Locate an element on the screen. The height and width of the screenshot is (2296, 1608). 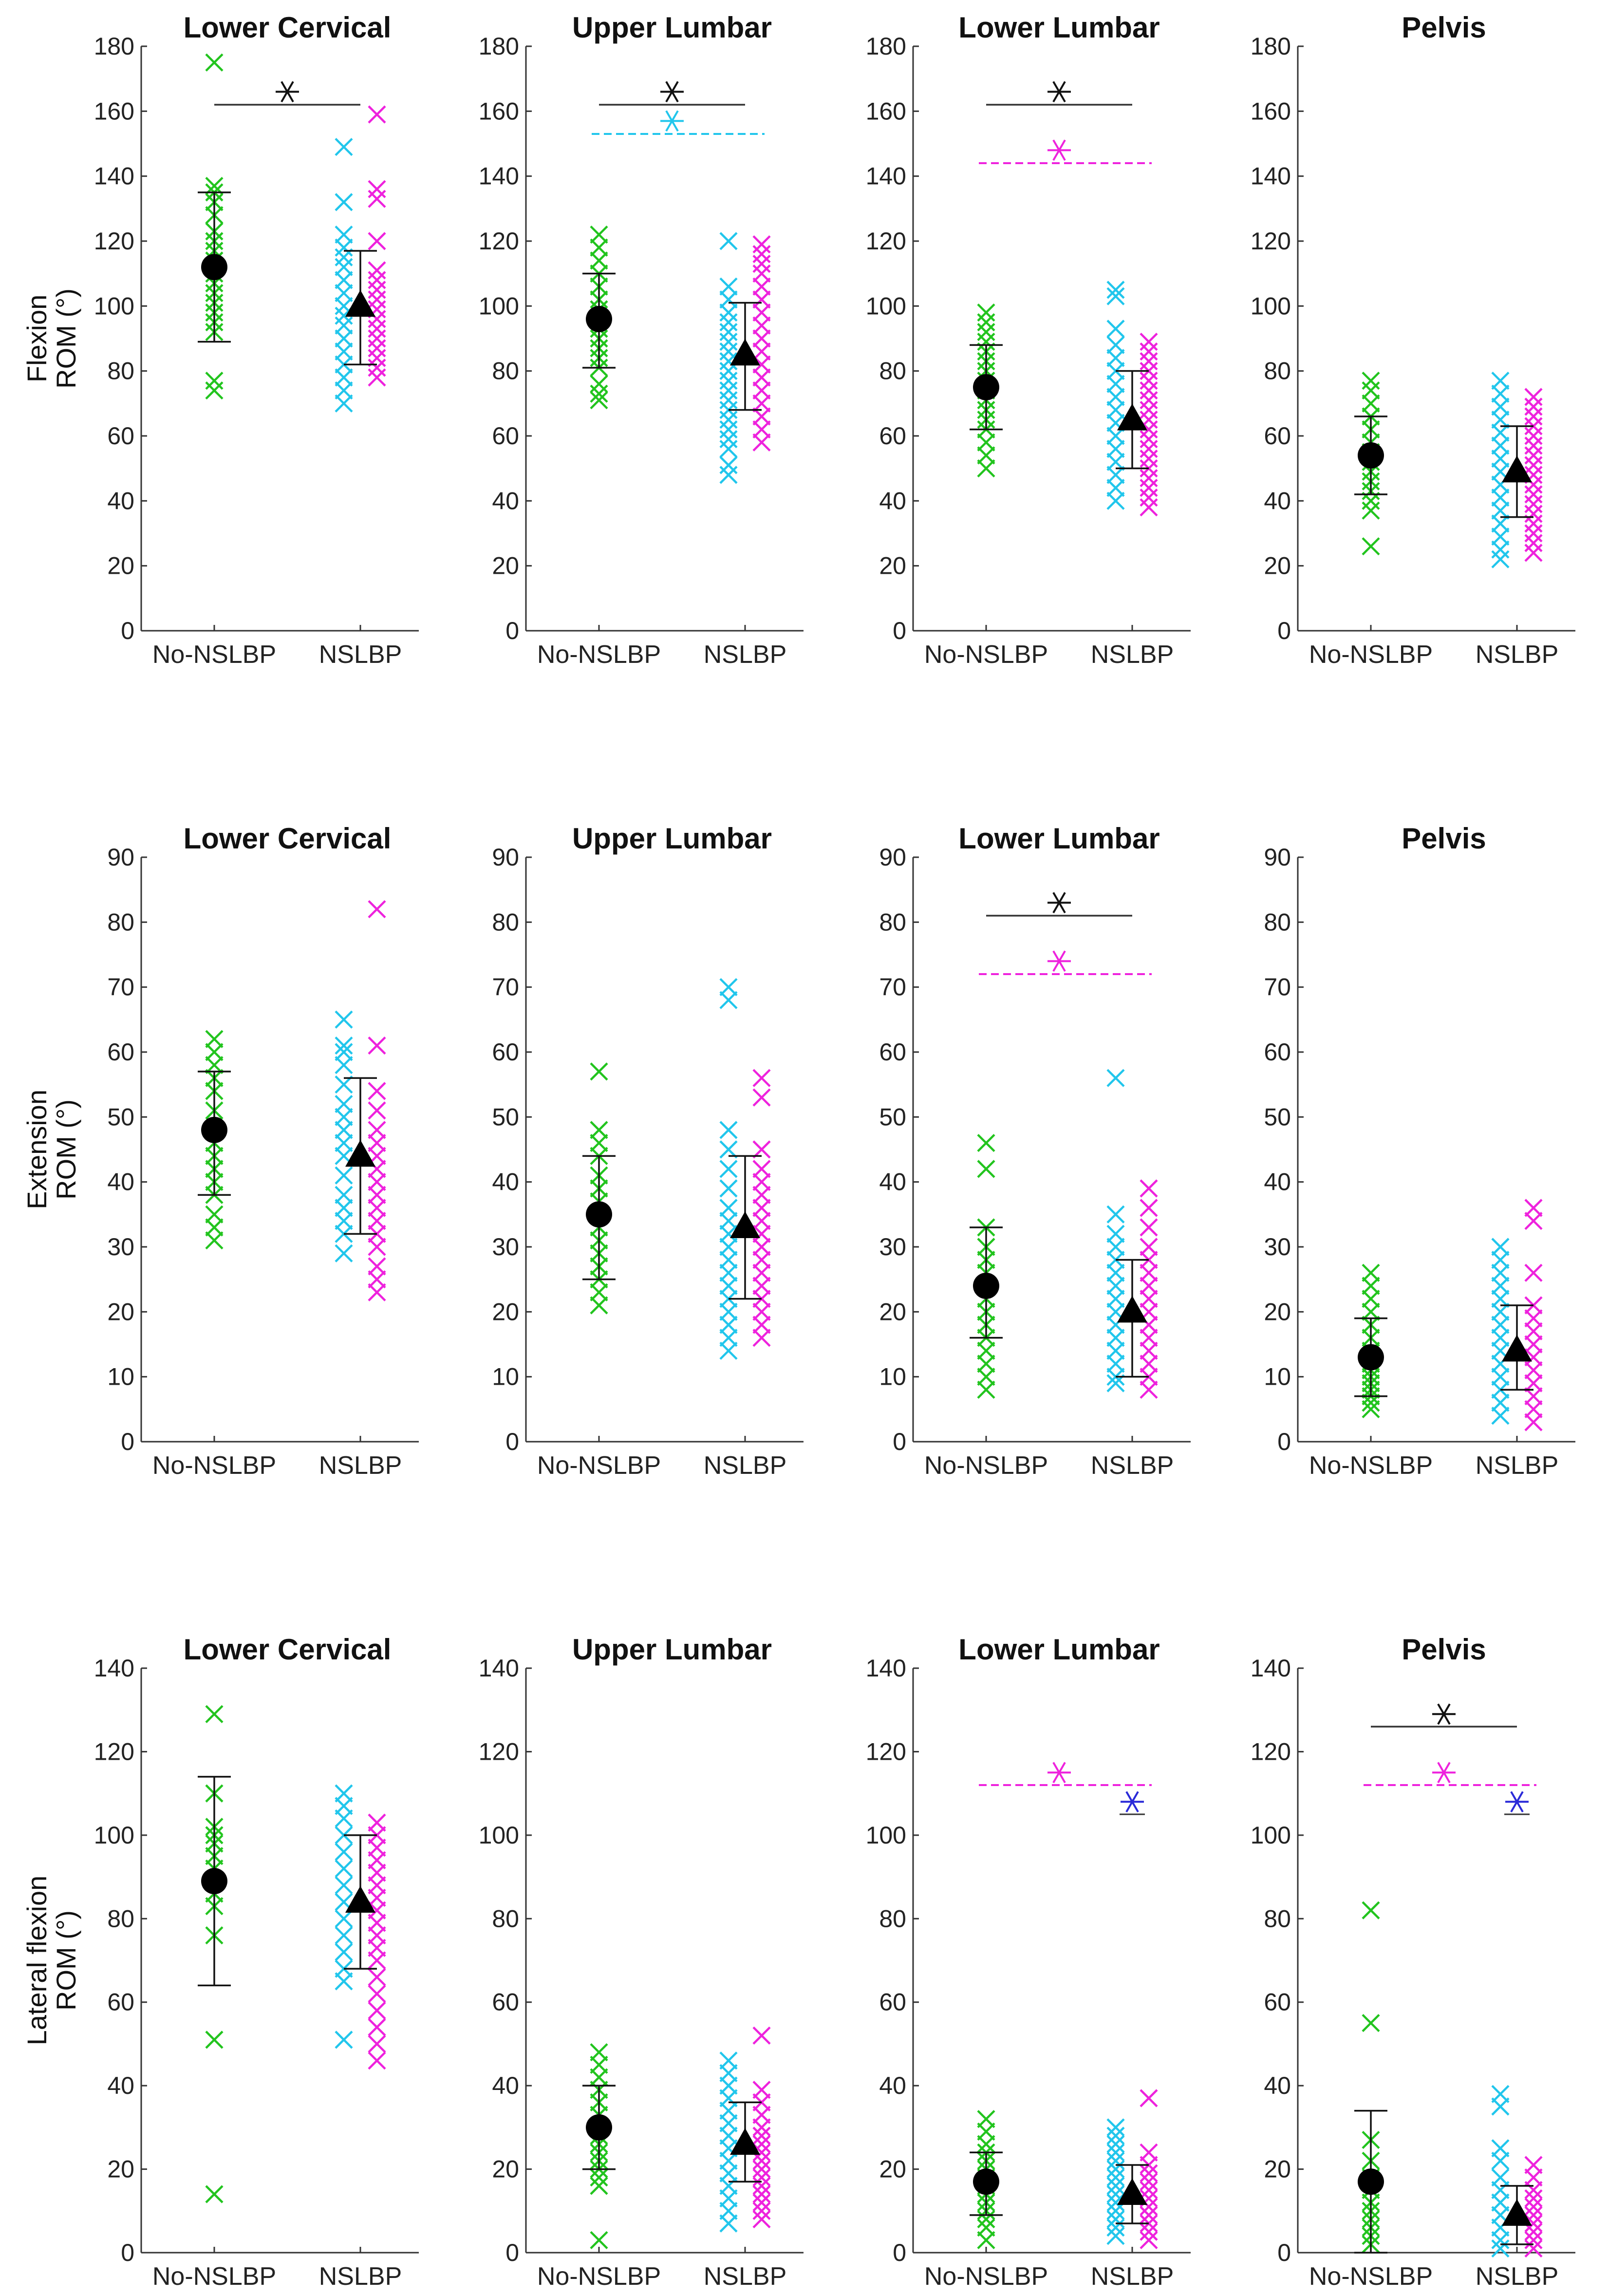
mean-marker-nslbp is located at coordinates (360, 1153).